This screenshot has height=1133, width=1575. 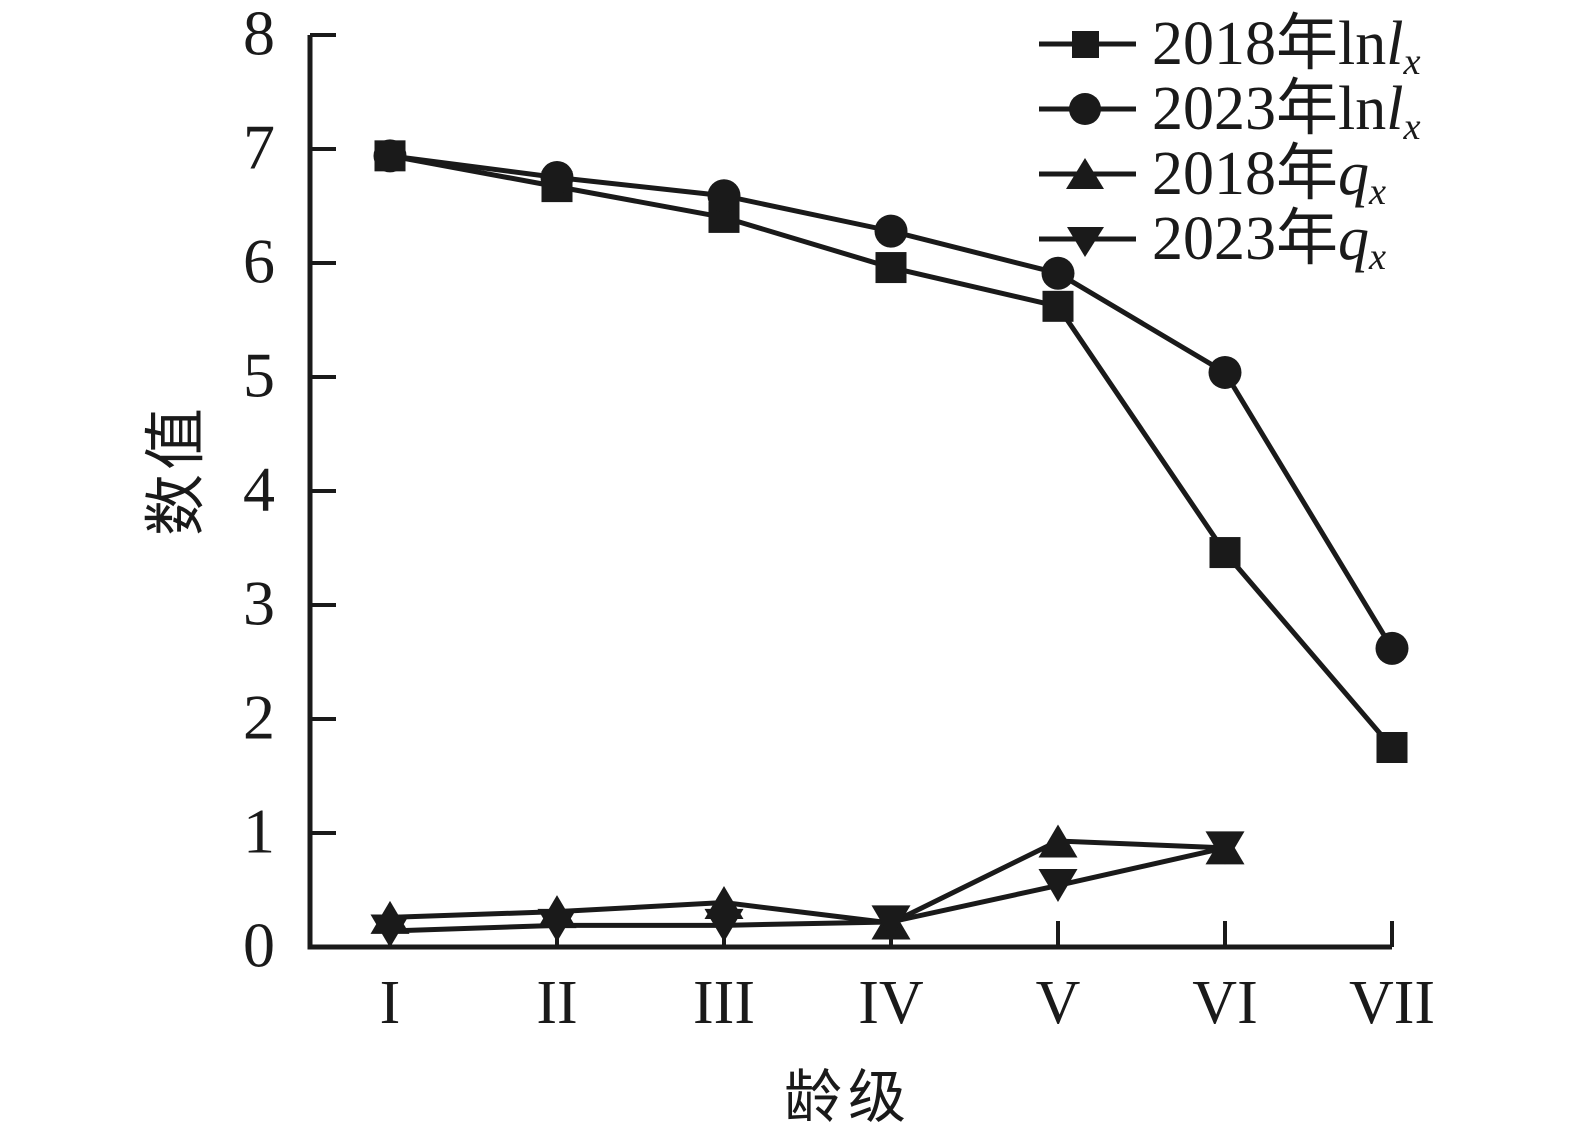 What do you see at coordinates (807, 882) in the screenshot?
I see `series-line-triangle-up` at bounding box center [807, 882].